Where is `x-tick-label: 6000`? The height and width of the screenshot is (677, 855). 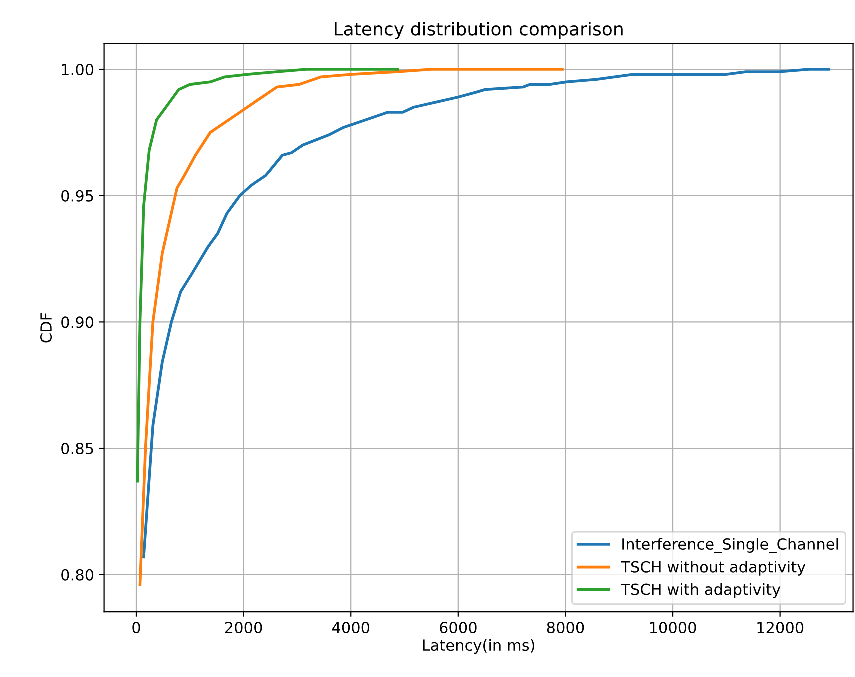 x-tick-label: 6000 is located at coordinates (458, 628).